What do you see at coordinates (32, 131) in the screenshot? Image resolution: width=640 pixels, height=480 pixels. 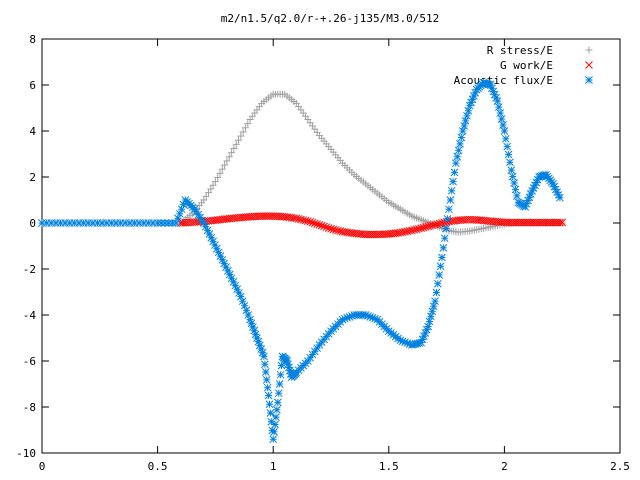 I see `y-tick-label: 4` at bounding box center [32, 131].